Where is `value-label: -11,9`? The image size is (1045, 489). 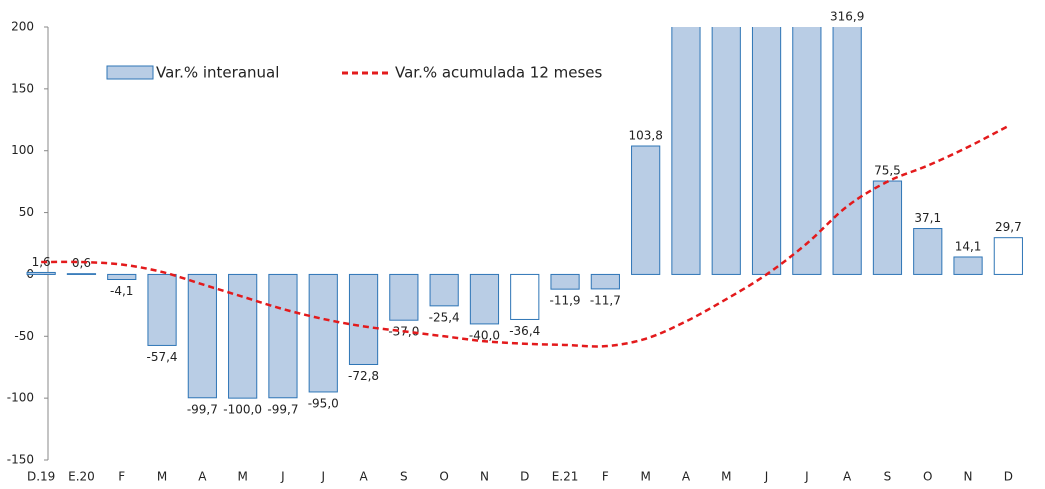
value-label: -11,9 is located at coordinates (565, 301).